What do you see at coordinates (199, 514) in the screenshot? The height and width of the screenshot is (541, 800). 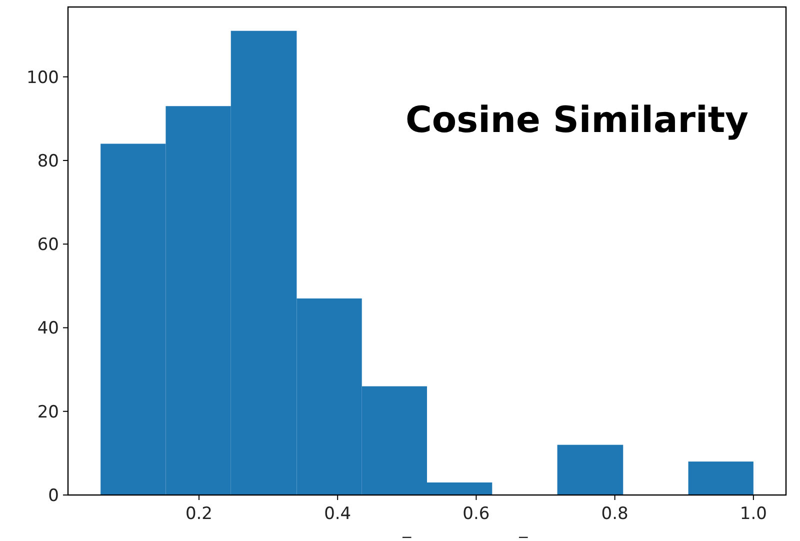 I see `x-tick-label: 0.2` at bounding box center [199, 514].